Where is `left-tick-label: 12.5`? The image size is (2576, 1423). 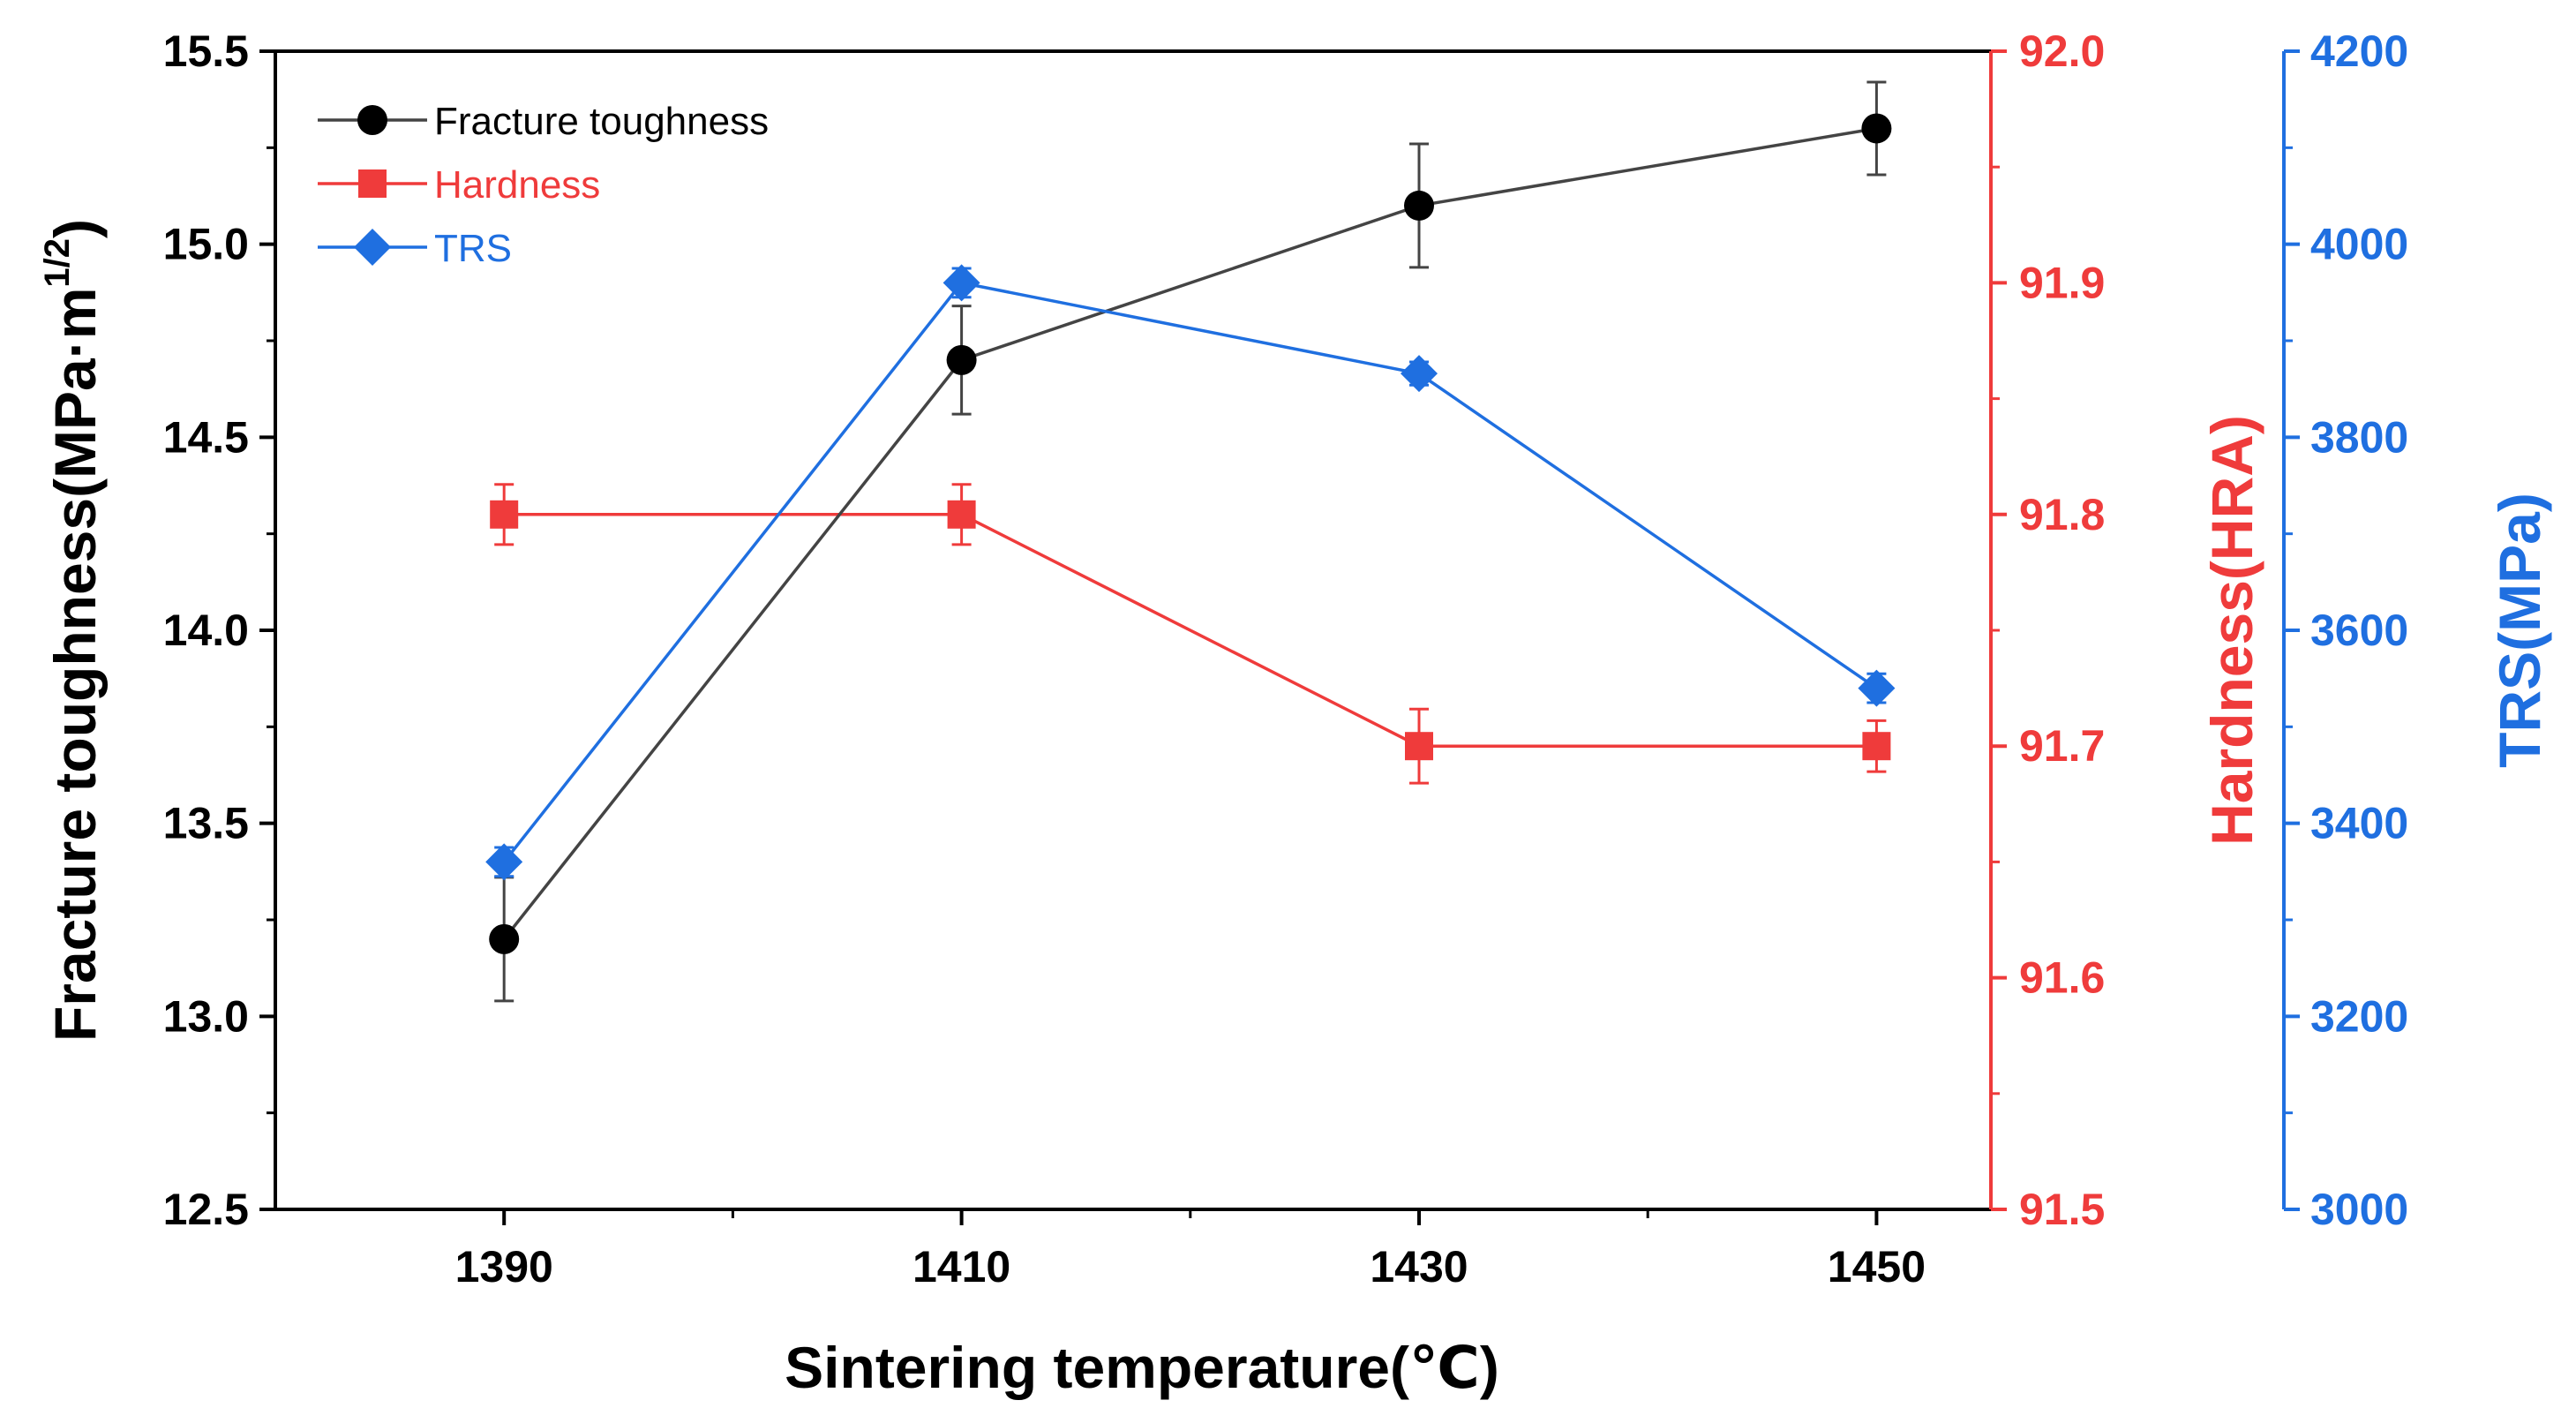
left-tick-label: 12.5 is located at coordinates (206, 1209).